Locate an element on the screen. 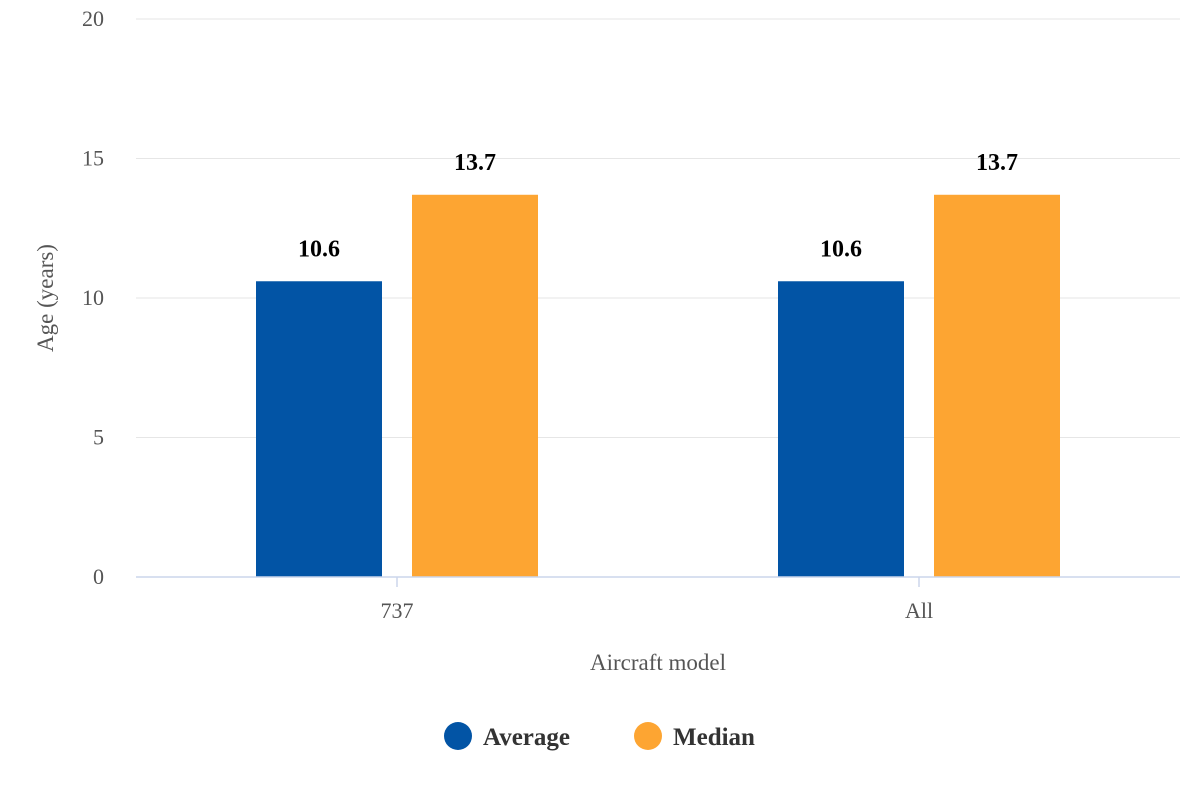 The image size is (1200, 800). bar-median-all is located at coordinates (997, 385).